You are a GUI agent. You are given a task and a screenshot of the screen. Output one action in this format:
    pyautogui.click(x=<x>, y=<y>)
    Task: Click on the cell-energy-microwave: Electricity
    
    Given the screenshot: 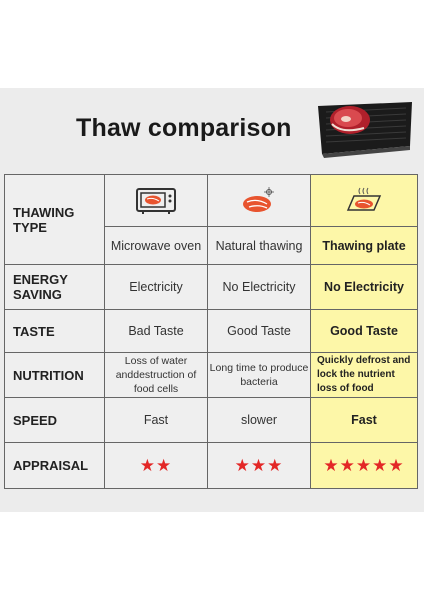 What is the action you would take?
    pyautogui.click(x=156, y=287)
    